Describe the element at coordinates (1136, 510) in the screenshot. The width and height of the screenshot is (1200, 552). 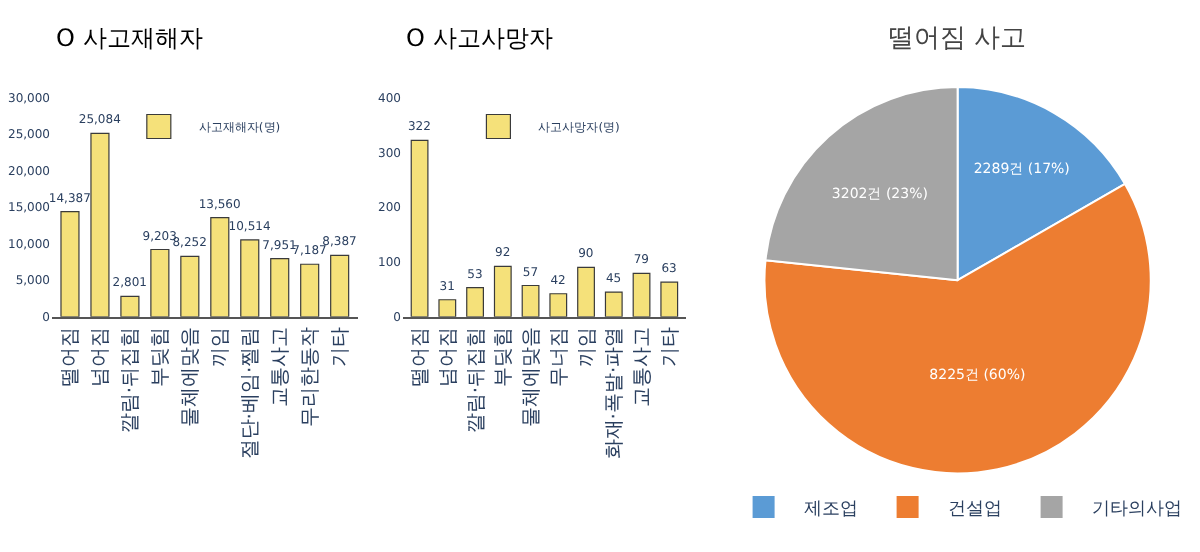
I see `legend-label: 기타의사업` at that location.